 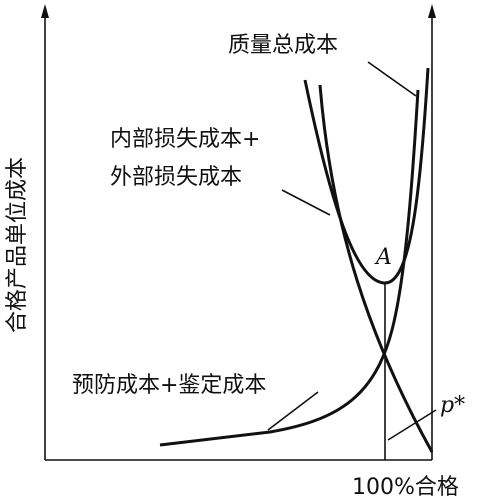 I want to click on y-axis-arrow, so click(x=45, y=11).